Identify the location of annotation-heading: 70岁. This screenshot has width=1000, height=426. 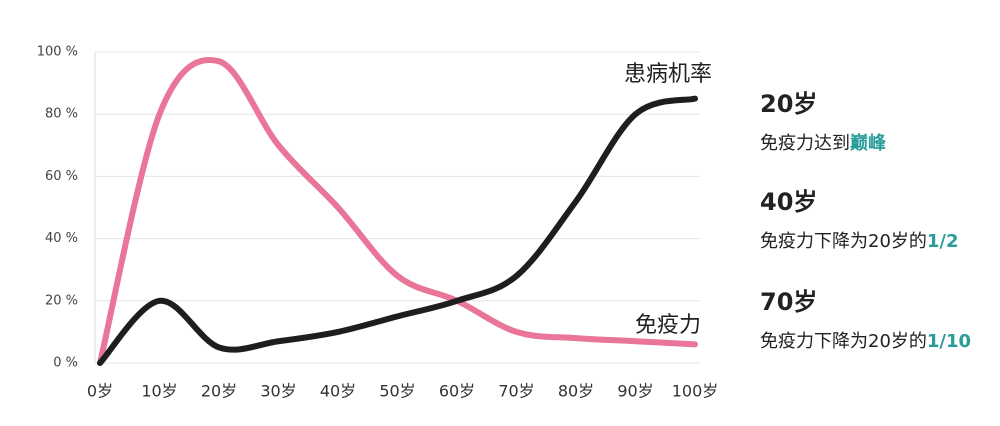
(789, 302).